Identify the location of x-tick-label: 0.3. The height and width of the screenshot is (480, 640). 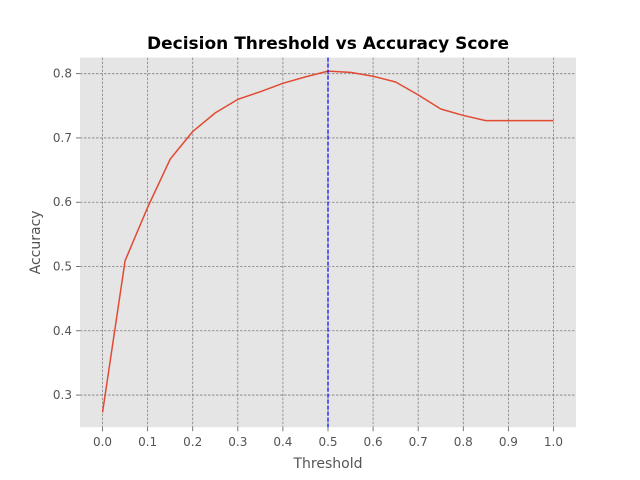
(237, 442).